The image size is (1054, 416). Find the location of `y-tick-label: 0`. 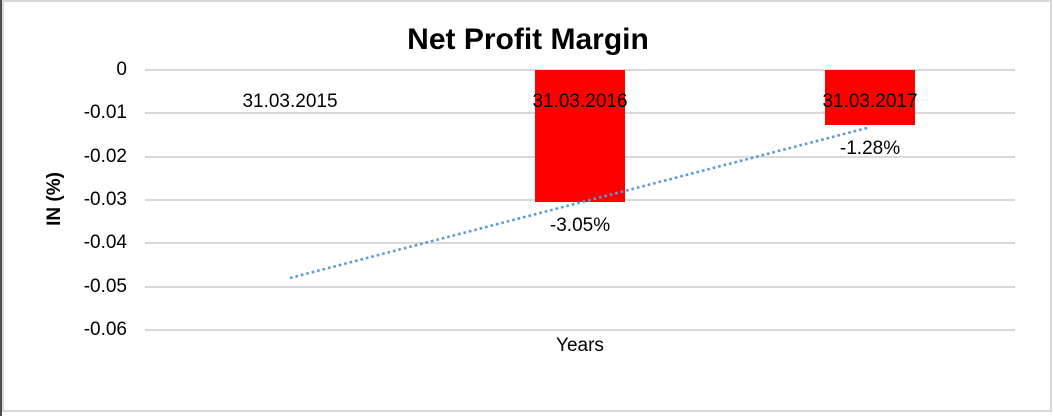

y-tick-label: 0 is located at coordinates (121, 69).